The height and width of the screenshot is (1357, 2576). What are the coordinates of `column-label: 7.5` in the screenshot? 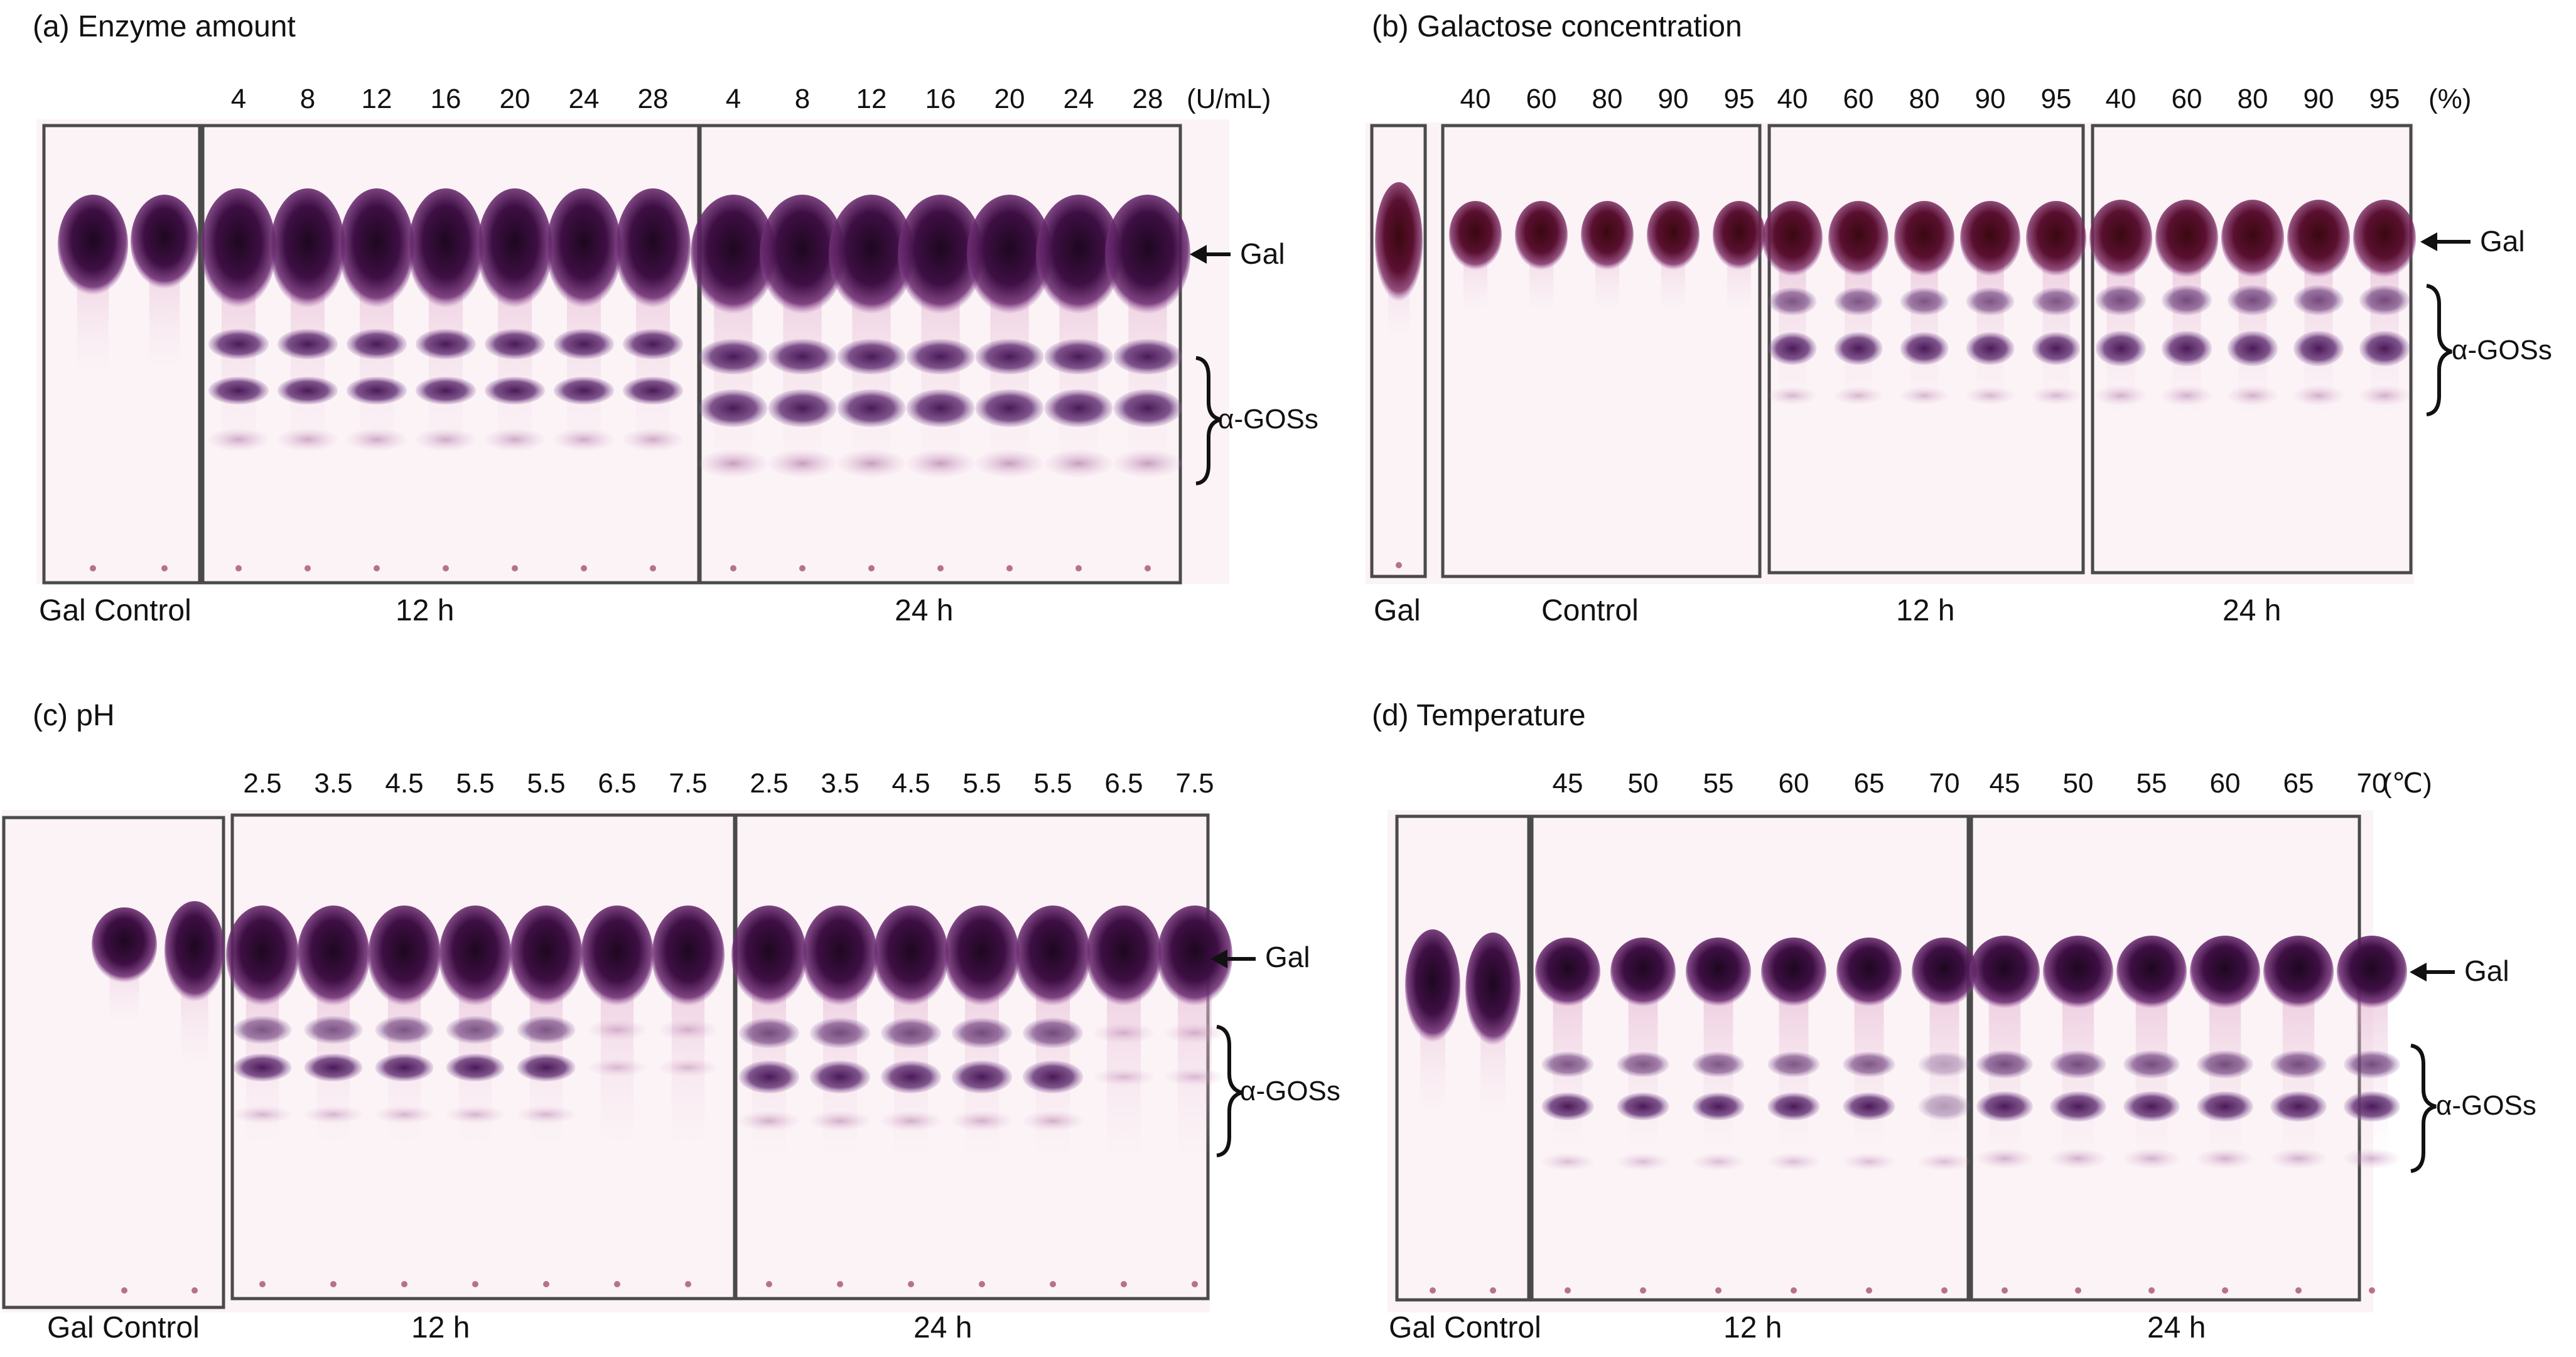 It's located at (1194, 783).